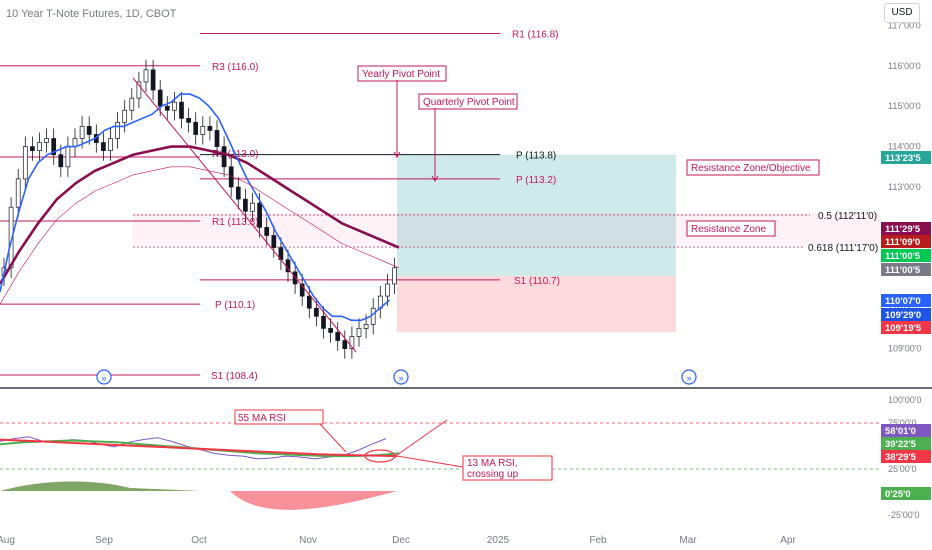  I want to click on price-tag-label: 38'29'5, so click(901, 457).